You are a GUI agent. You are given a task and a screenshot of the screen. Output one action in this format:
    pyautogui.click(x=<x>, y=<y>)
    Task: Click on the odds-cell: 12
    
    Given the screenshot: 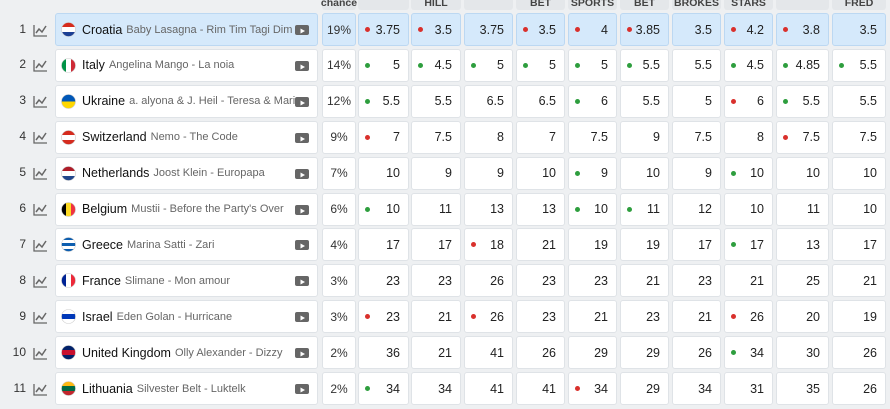 What is the action you would take?
    pyautogui.click(x=696, y=209)
    